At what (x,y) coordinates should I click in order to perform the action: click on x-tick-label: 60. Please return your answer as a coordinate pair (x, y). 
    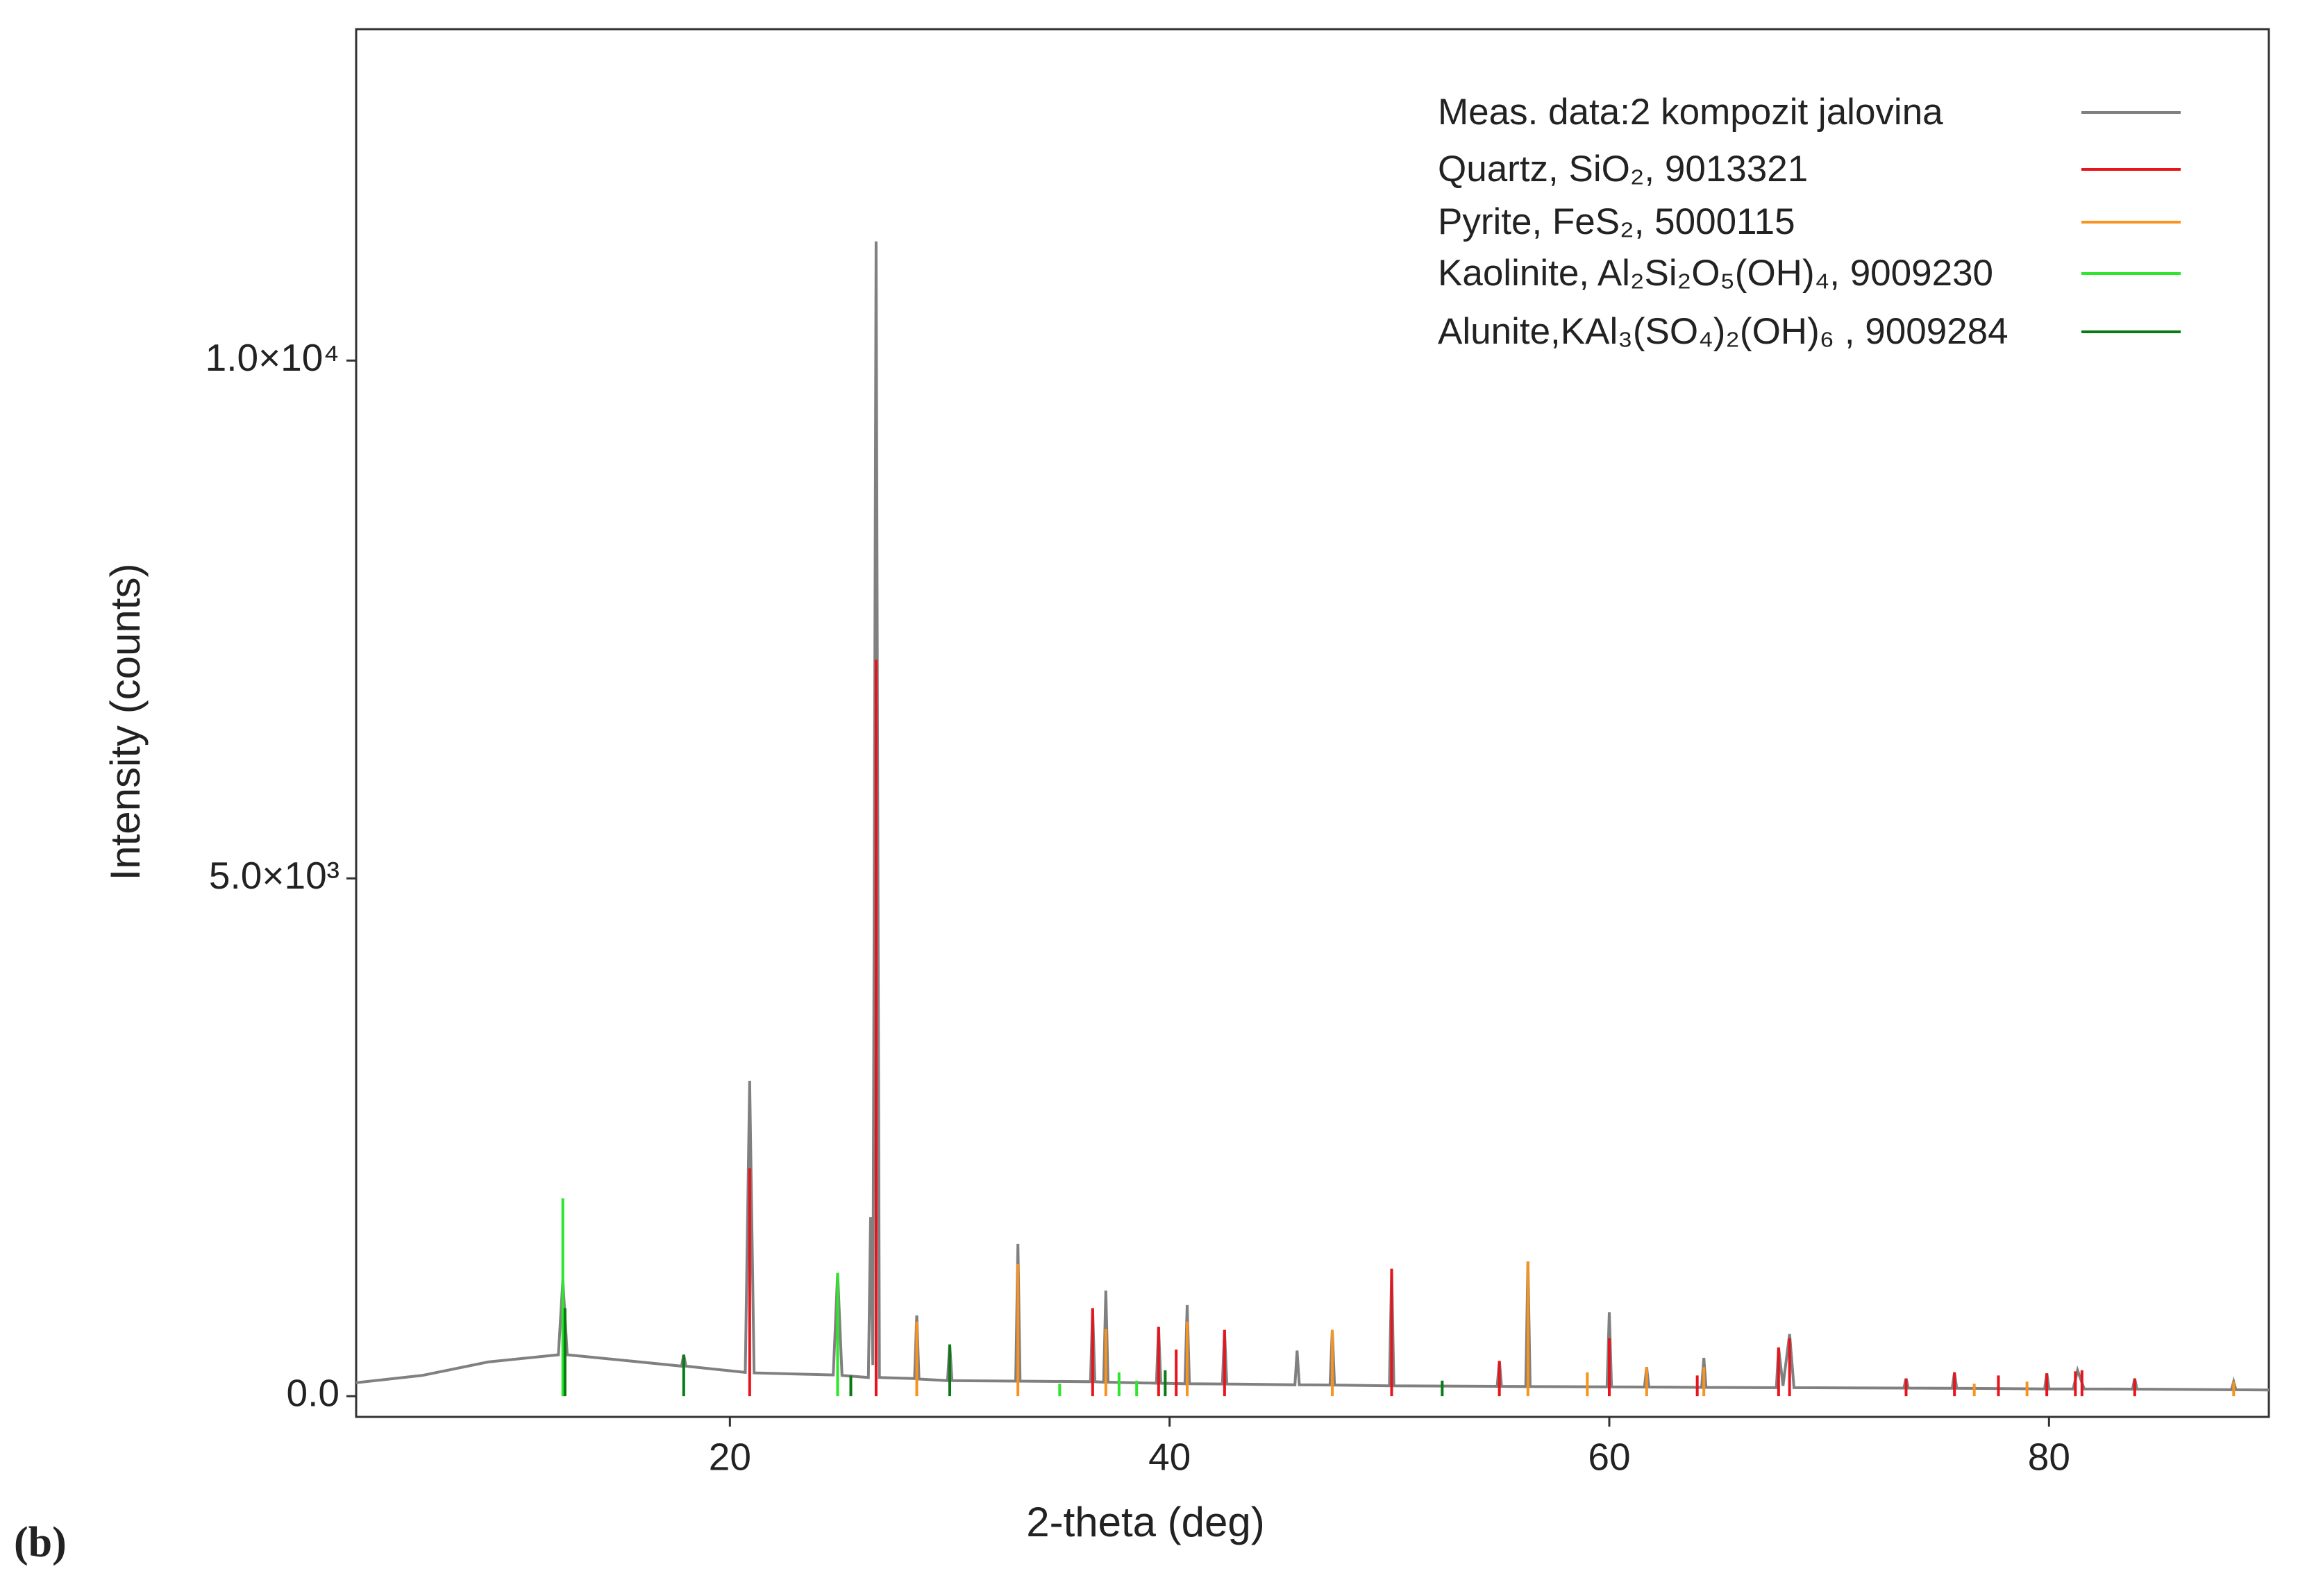
    Looking at the image, I should click on (1609, 1457).